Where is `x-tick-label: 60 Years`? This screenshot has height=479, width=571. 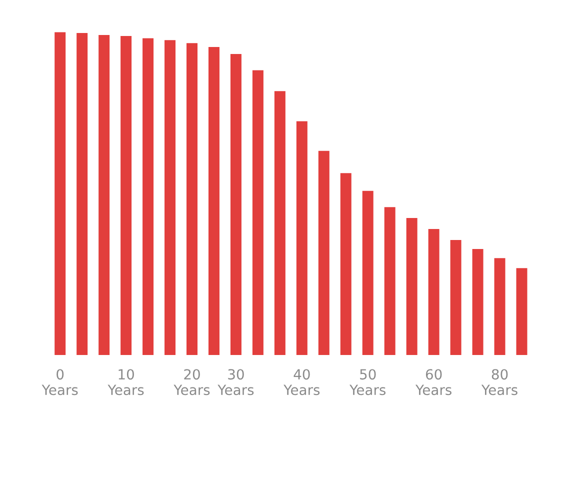
x-tick-label: 60 Years is located at coordinates (433, 382).